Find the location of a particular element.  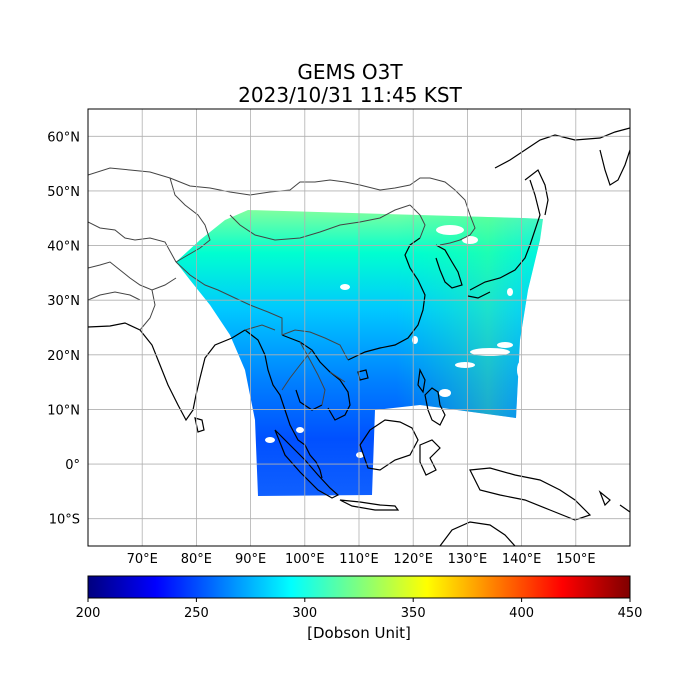

latitude-tick-label: 60°N is located at coordinates (63, 137).